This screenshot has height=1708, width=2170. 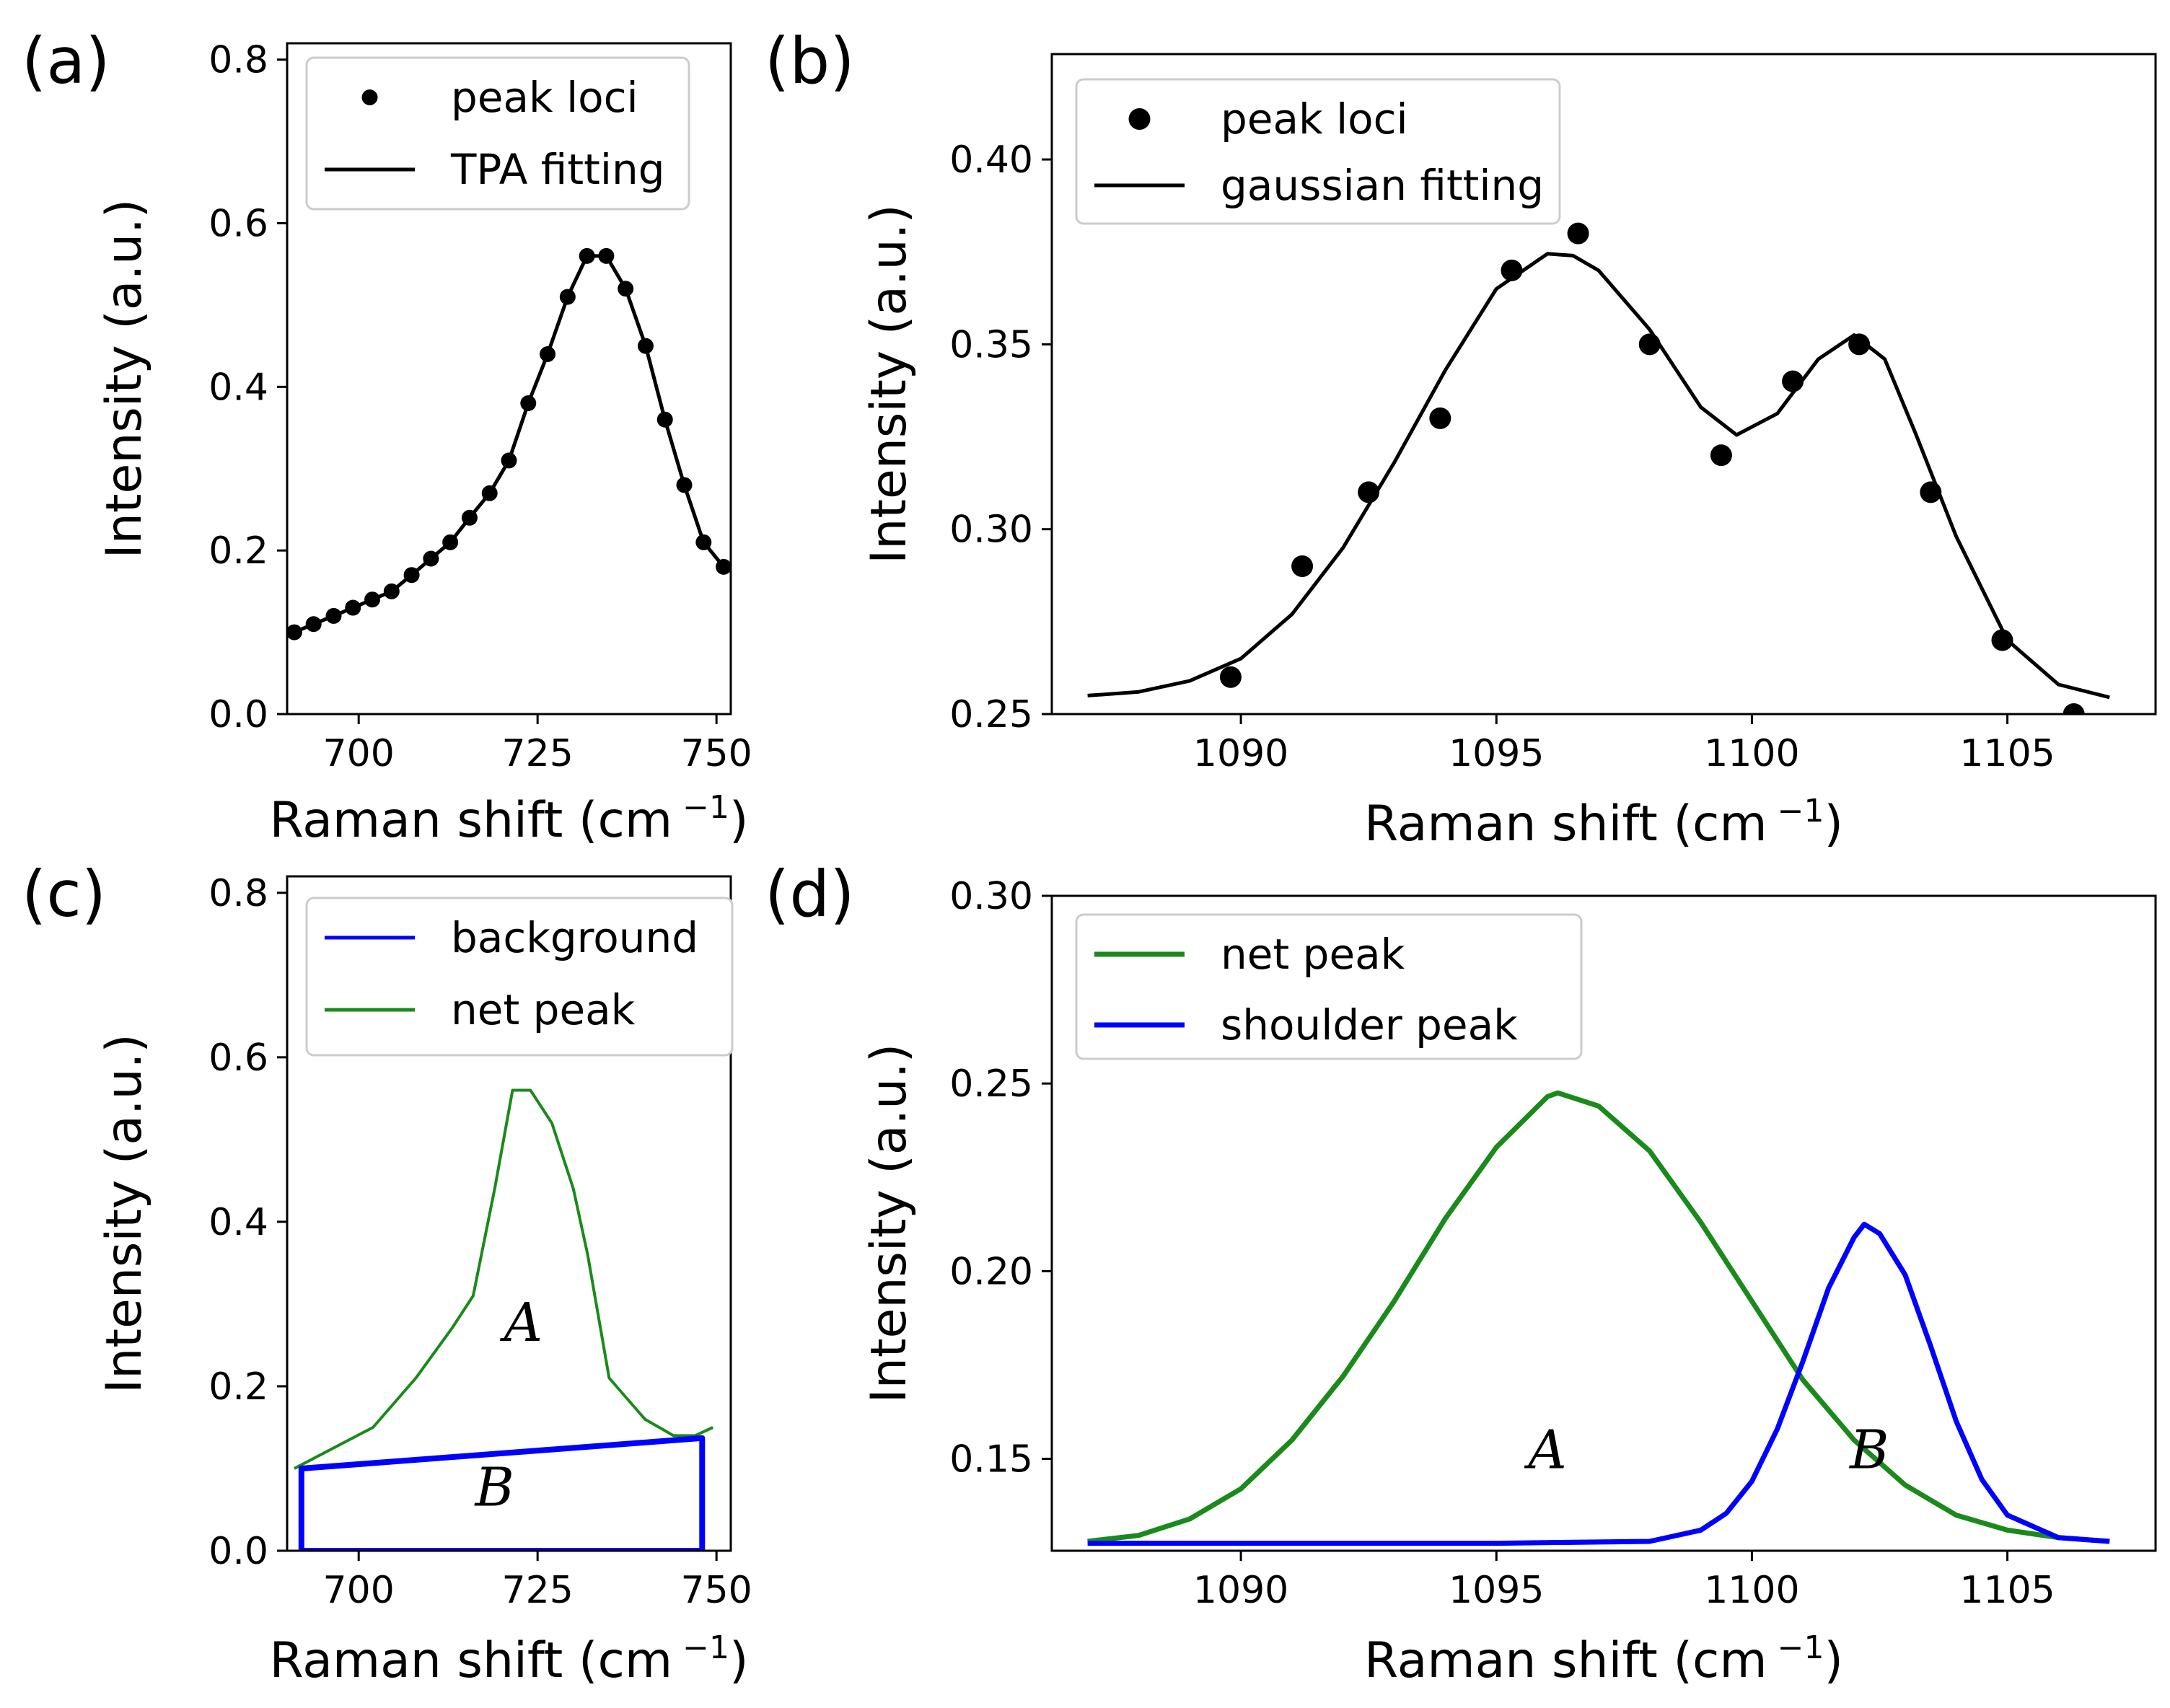 I want to click on legend: net peak shoulder peak, so click(x=1329, y=986).